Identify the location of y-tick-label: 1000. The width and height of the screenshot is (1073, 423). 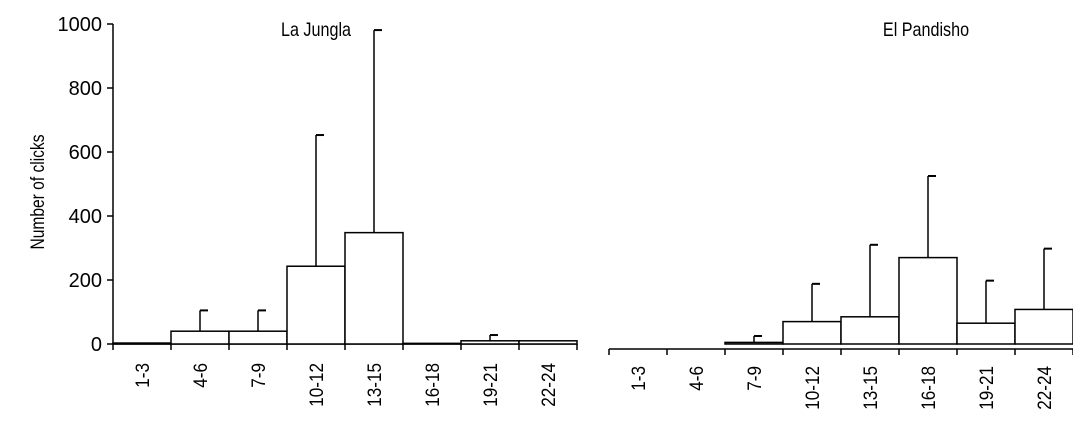
(80, 25).